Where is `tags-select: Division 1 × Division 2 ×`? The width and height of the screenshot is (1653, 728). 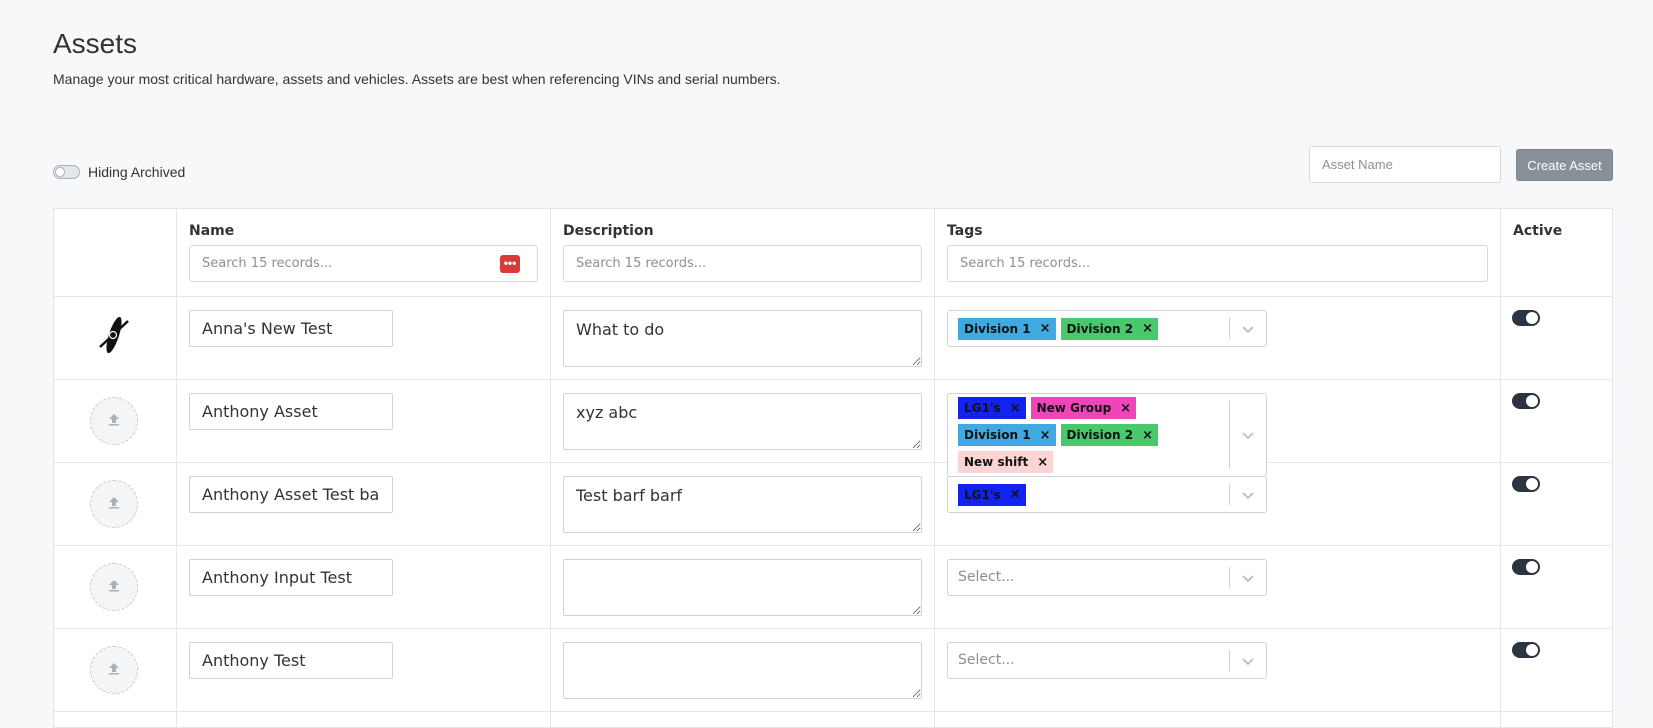 tags-select: Division 1 × Division 2 × is located at coordinates (1107, 328).